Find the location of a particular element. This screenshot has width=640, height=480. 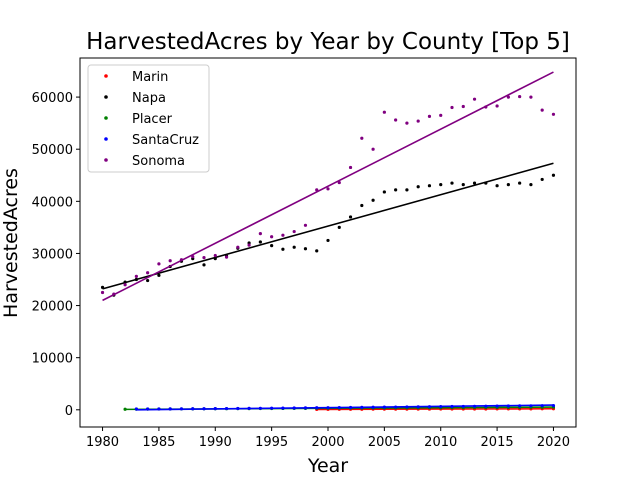

legend-marker-marin is located at coordinates (106, 76).